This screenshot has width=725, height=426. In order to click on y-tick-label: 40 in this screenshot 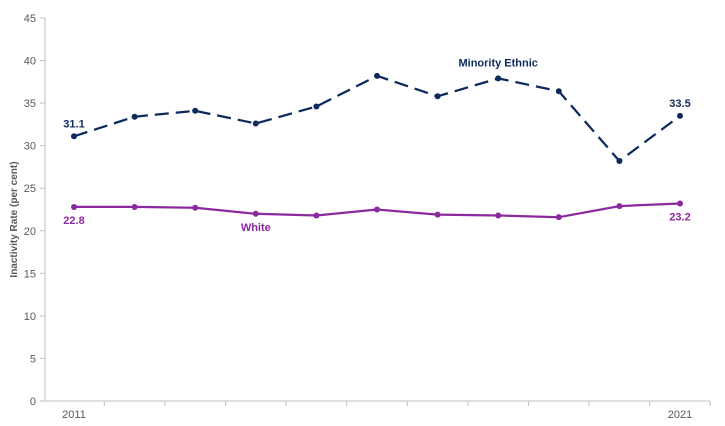, I will do `click(30, 62)`.